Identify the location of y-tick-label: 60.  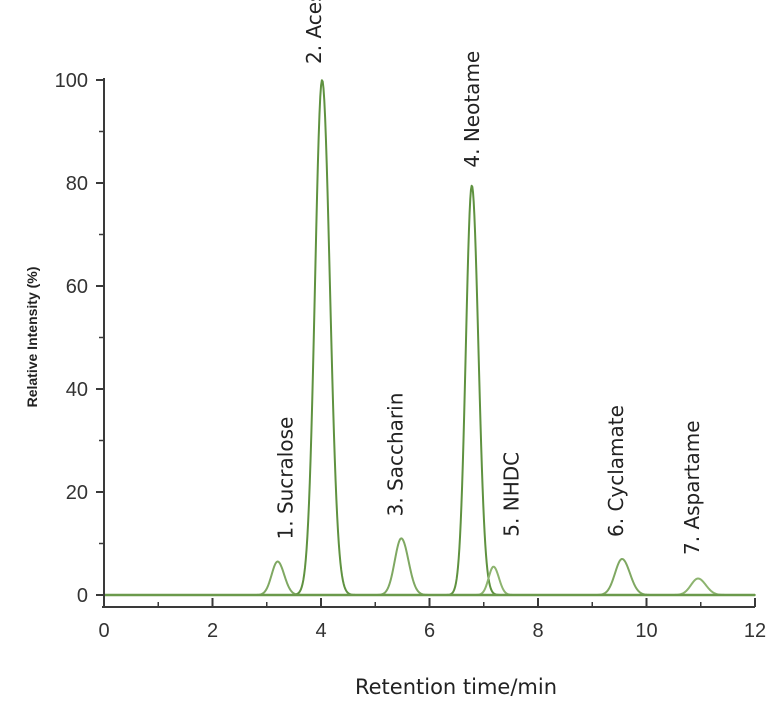
(77, 287).